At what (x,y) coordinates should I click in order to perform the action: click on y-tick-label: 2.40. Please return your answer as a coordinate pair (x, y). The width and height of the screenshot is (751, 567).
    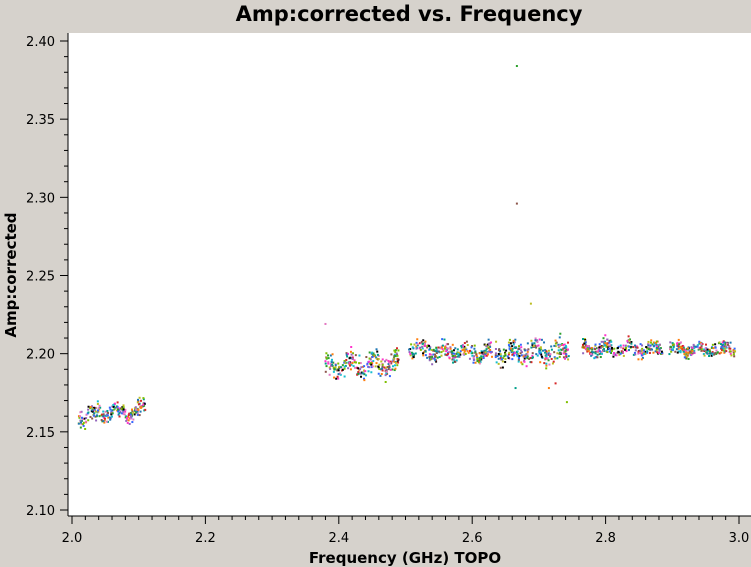
    Looking at the image, I should click on (40, 42).